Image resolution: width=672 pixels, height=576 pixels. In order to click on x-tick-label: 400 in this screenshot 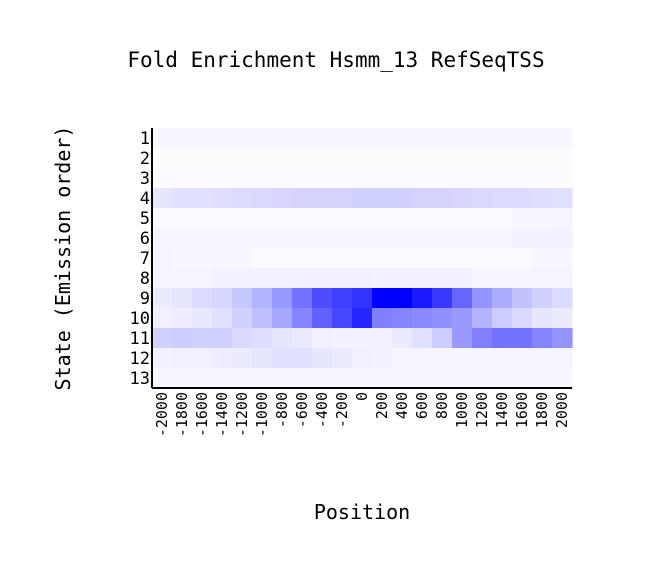, I will do `click(402, 405)`.